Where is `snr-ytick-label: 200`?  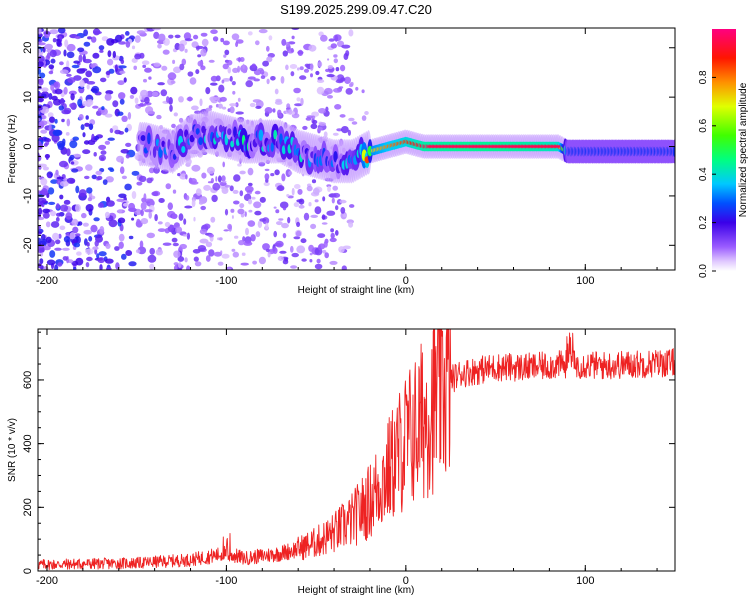
snr-ytick-label: 200 is located at coordinates (28, 507).